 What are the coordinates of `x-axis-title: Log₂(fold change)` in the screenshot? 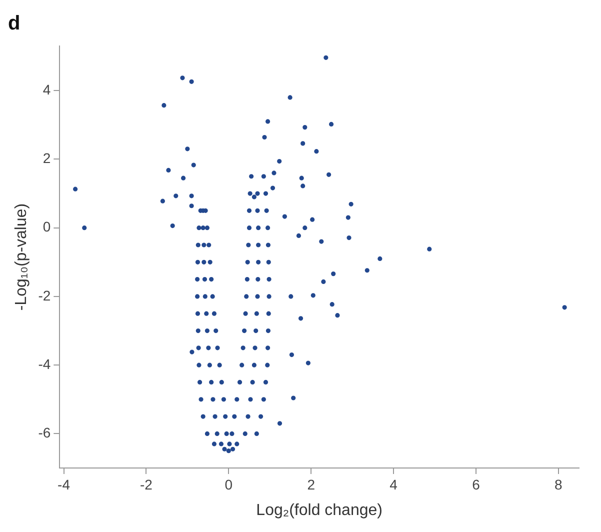 It's located at (319, 510).